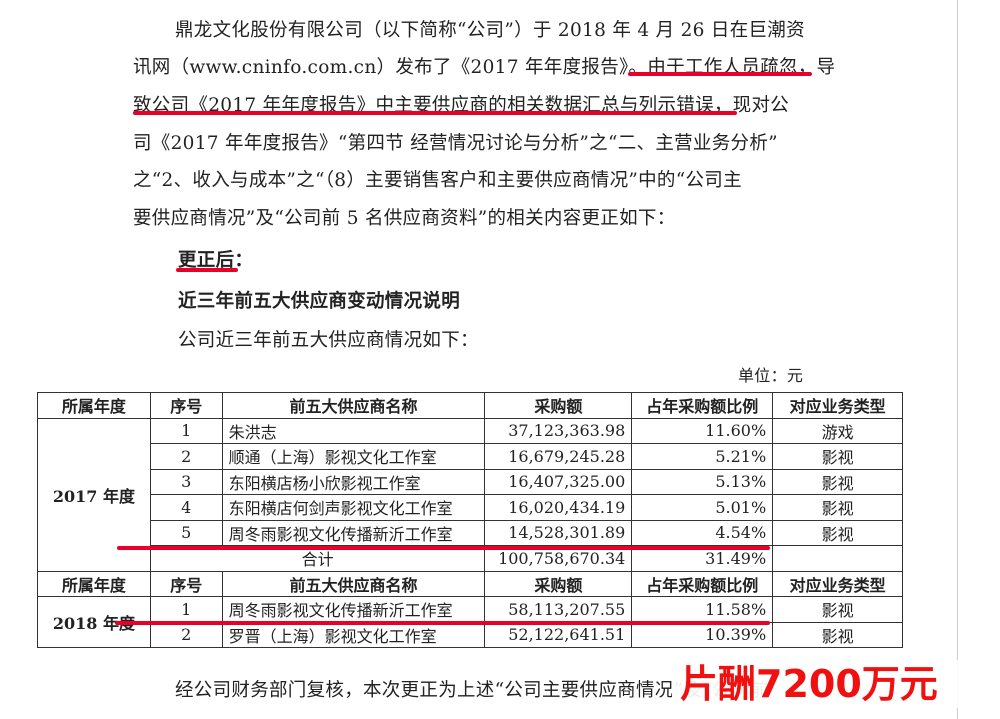  I want to click on table-row: 2 罗晋（上海）影视文化工作室 52,122,641.51 10.39% 影视, so click(470, 634).